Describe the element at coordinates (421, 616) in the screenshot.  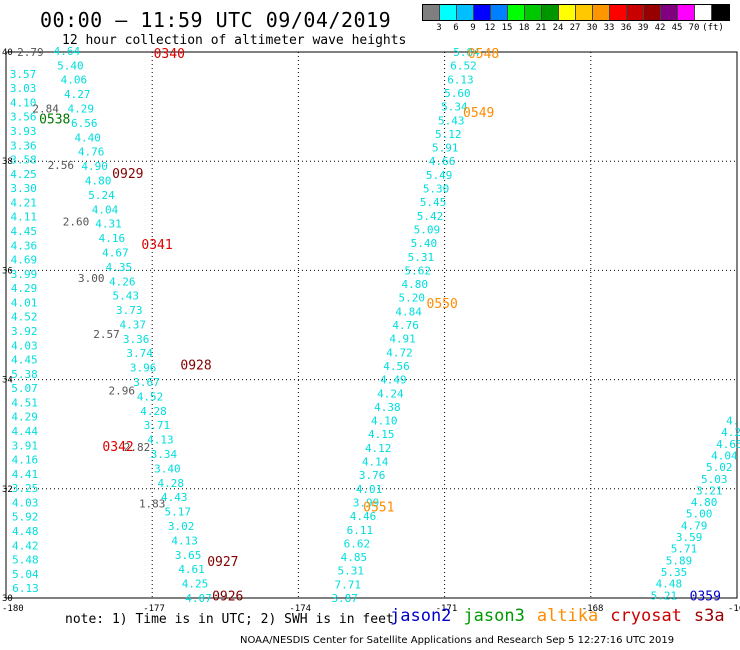
I see `satellite-jason2: jason2` at that location.